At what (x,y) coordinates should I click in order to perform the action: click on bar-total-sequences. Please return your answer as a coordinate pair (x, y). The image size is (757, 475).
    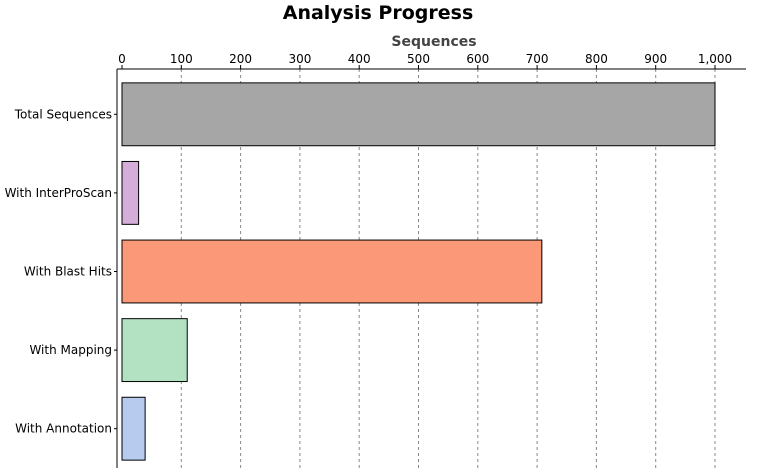
    Looking at the image, I should click on (418, 114).